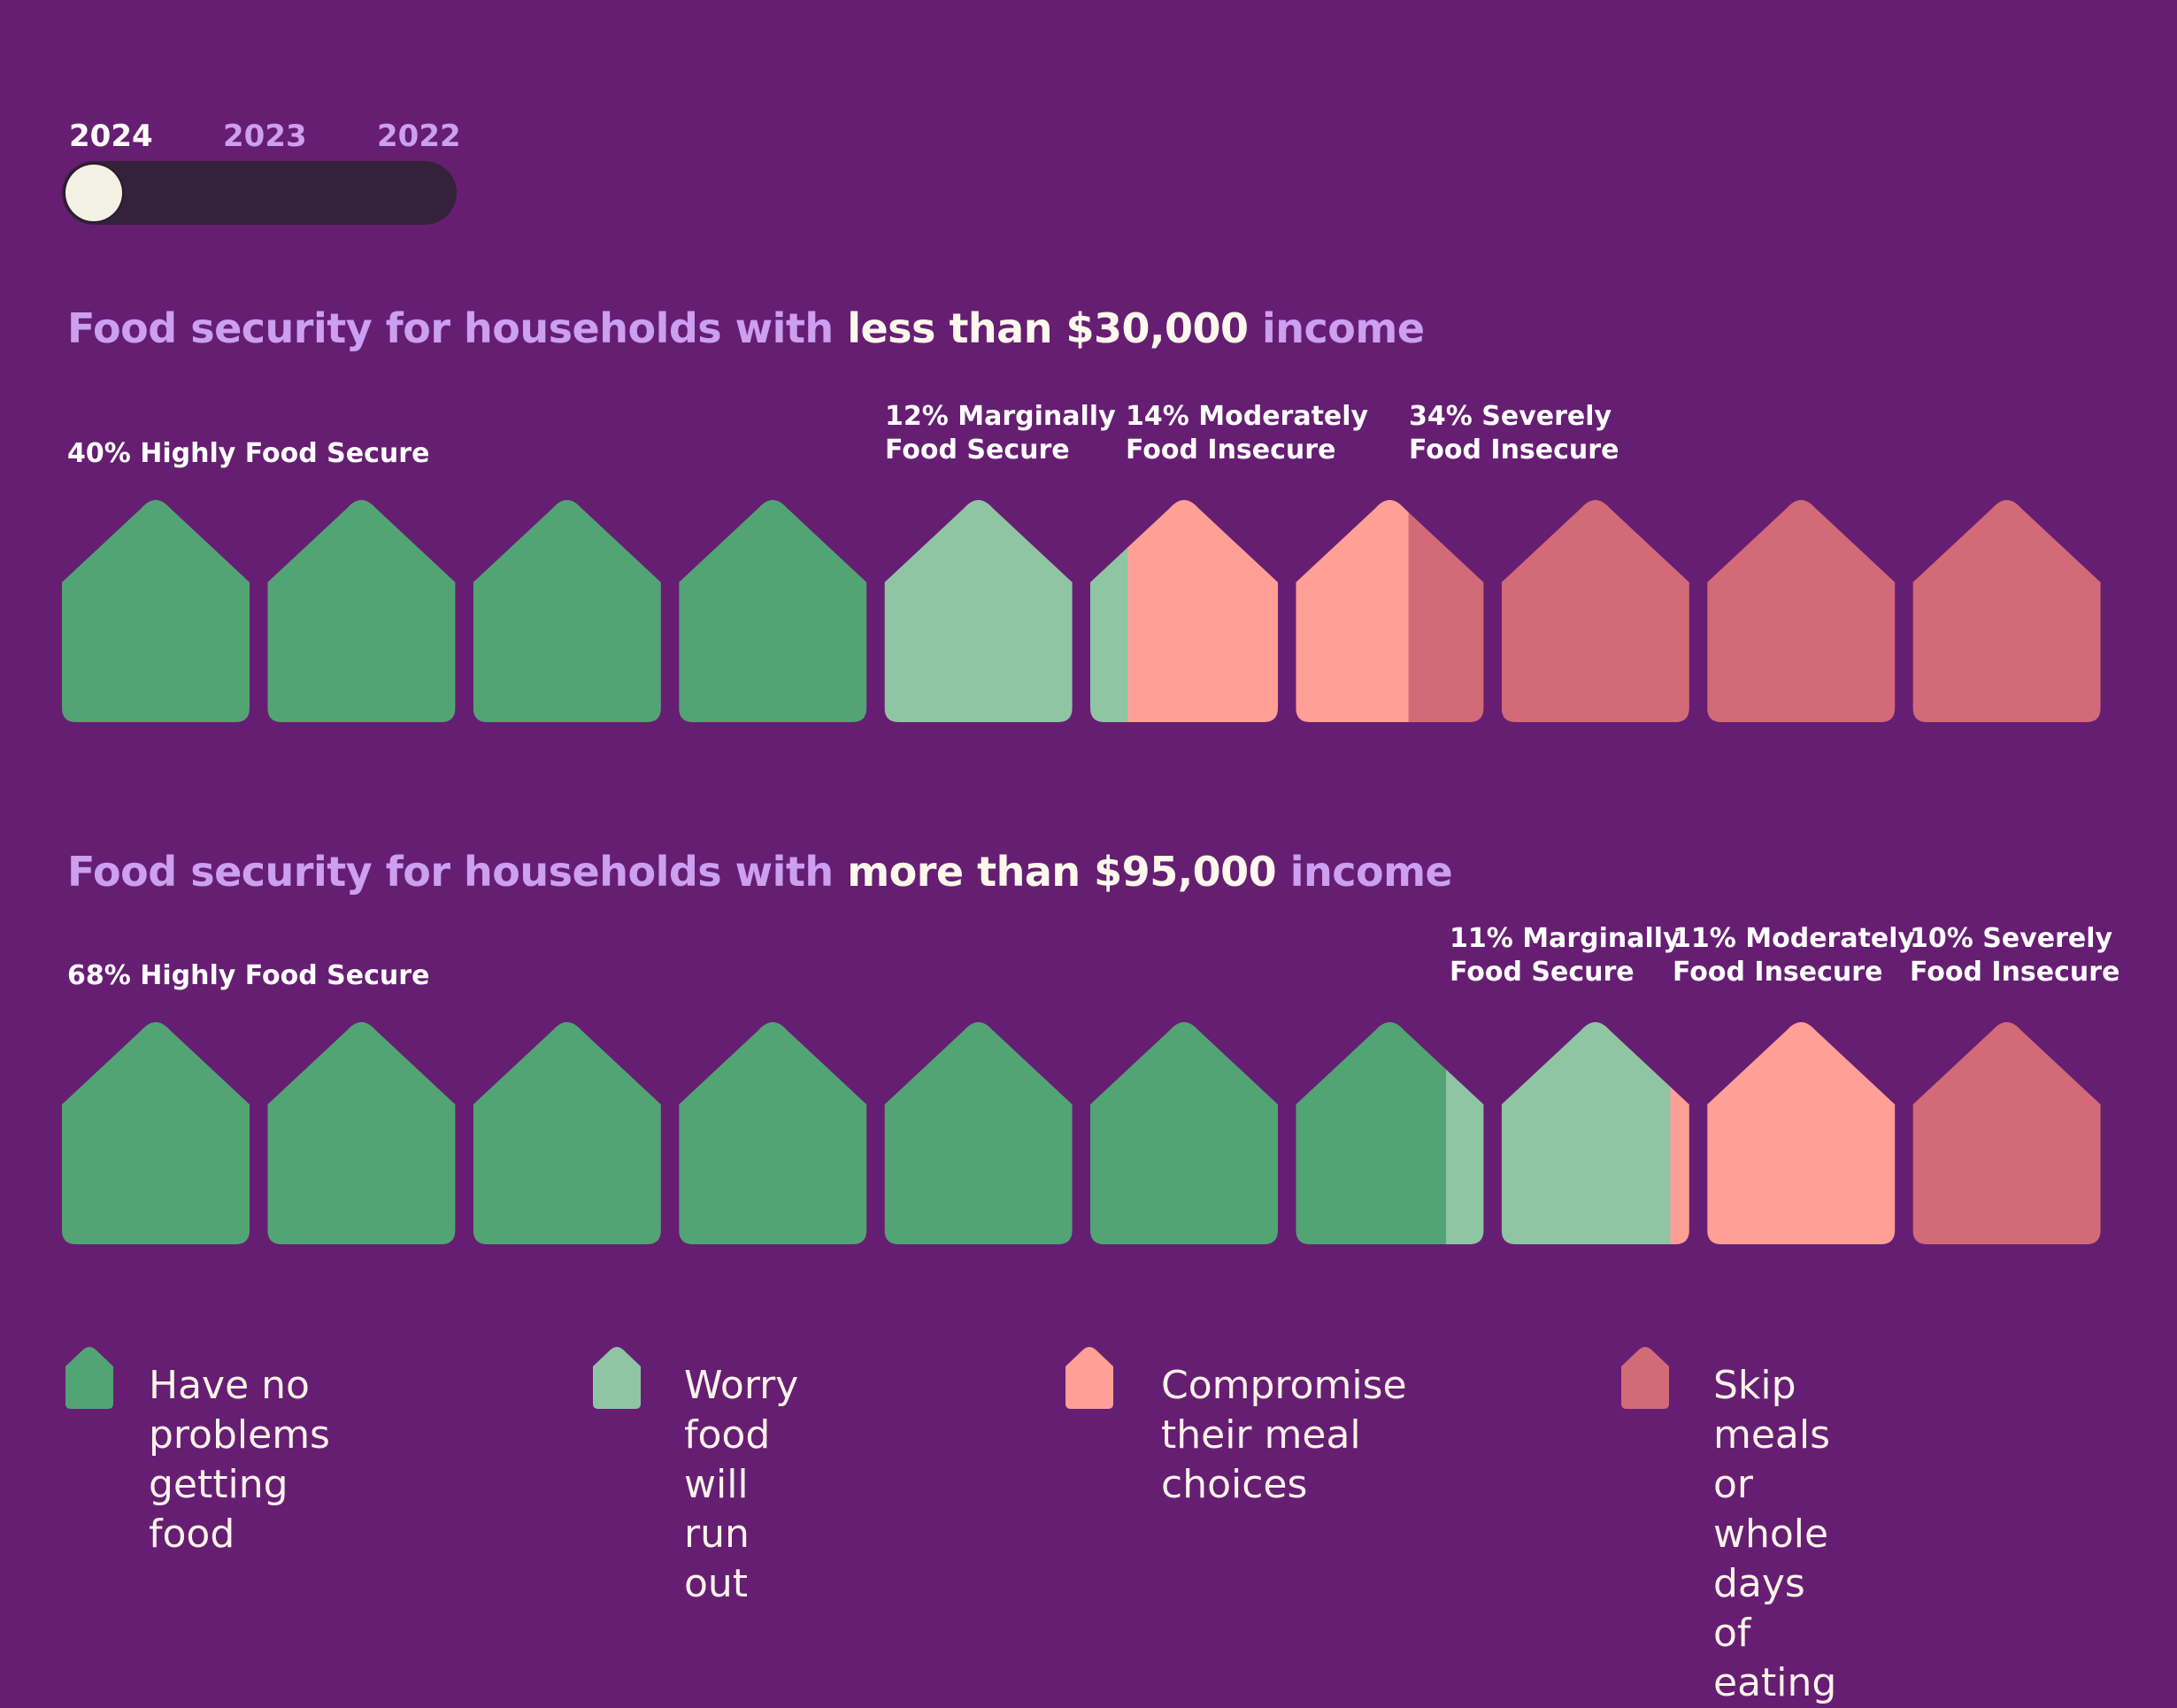 Image resolution: width=2177 pixels, height=1708 pixels. I want to click on title-highlight: less than $30,000, so click(1048, 328).